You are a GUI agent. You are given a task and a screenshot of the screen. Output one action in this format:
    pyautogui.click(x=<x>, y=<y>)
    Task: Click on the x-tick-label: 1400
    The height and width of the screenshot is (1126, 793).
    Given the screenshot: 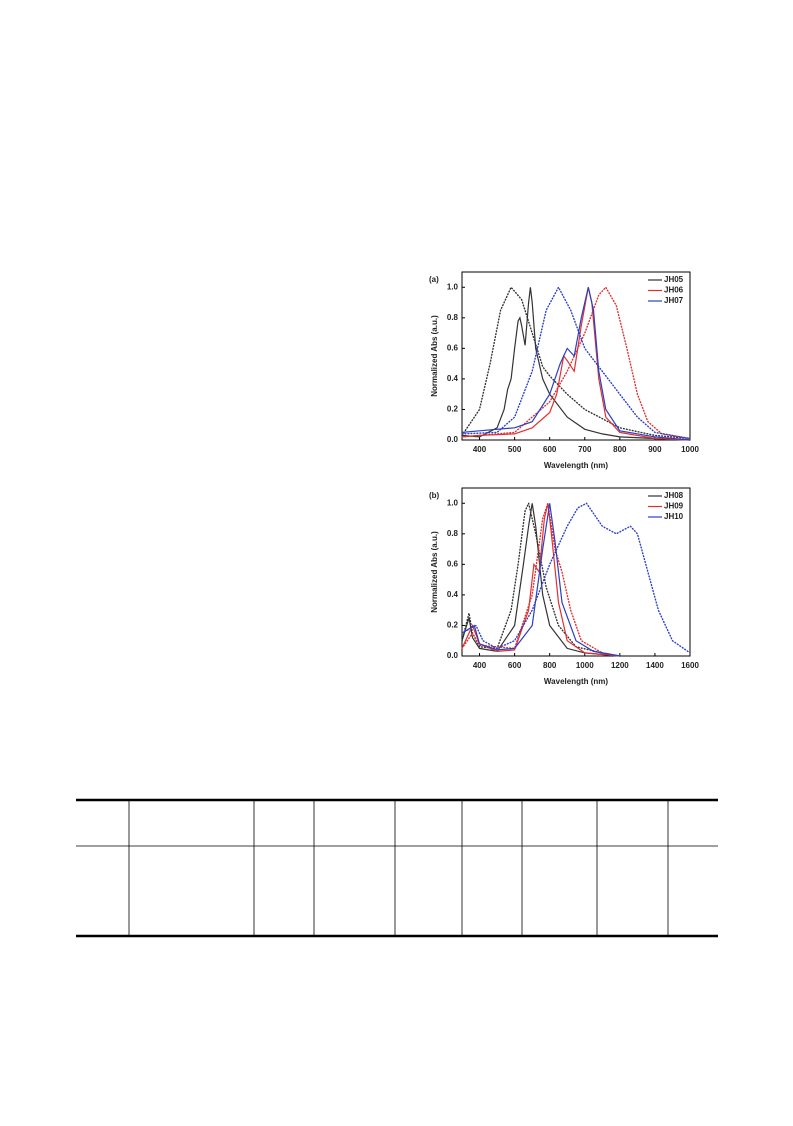 What is the action you would take?
    pyautogui.click(x=655, y=665)
    